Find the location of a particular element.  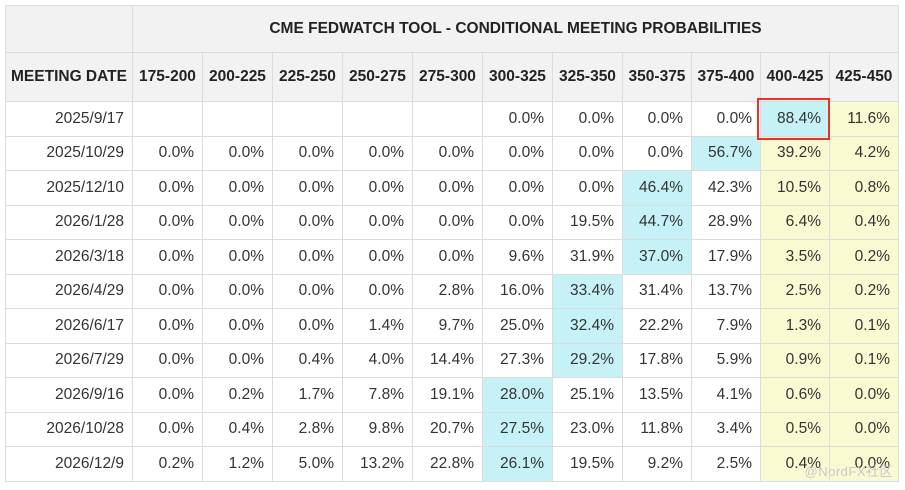

probability-cell: 4.1% is located at coordinates (726, 395).